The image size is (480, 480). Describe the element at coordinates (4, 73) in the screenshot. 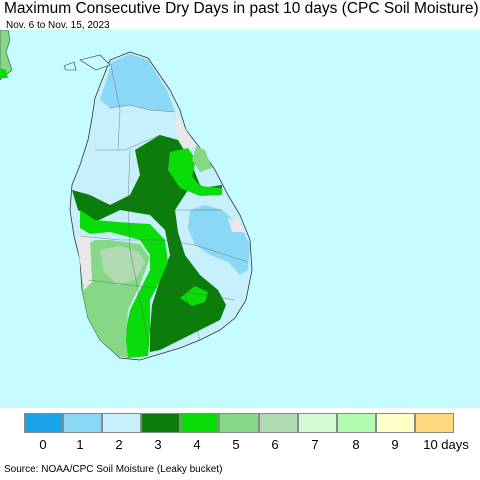

I see `india-tip` at that location.